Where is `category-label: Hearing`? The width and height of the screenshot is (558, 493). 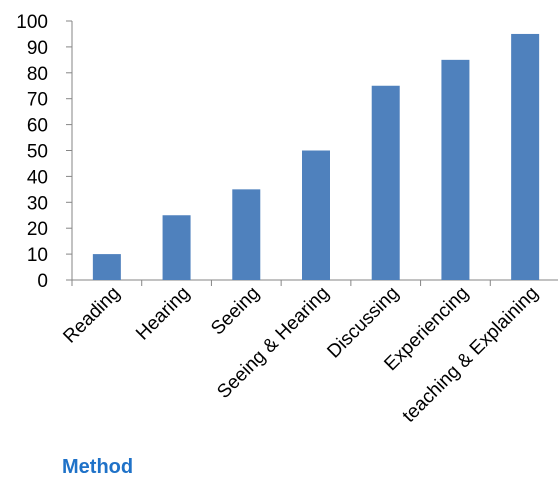 category-label: Hearing is located at coordinates (163, 314).